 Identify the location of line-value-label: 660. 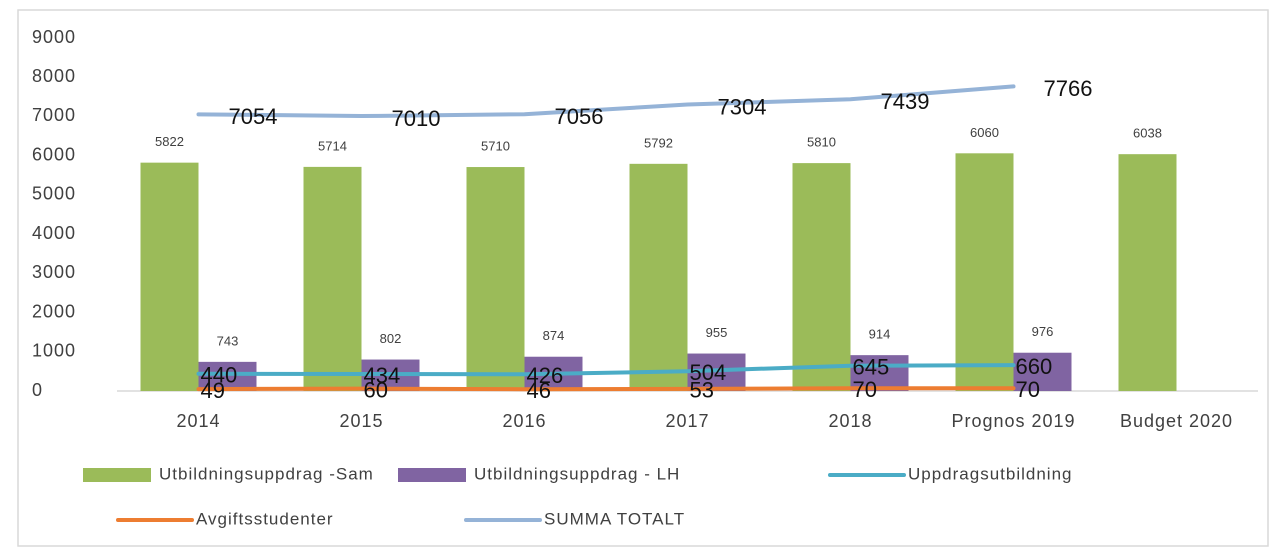
(1034, 366).